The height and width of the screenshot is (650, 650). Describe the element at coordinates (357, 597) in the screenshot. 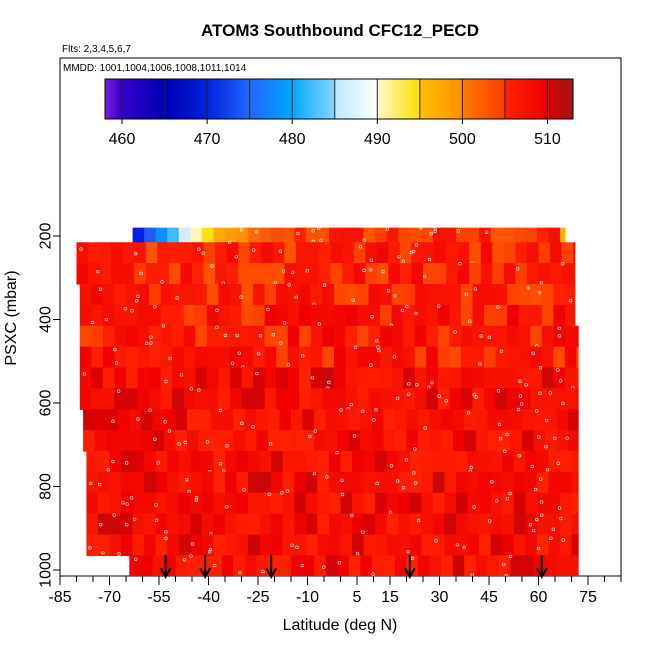

I see `x-tick-label: 5` at that location.